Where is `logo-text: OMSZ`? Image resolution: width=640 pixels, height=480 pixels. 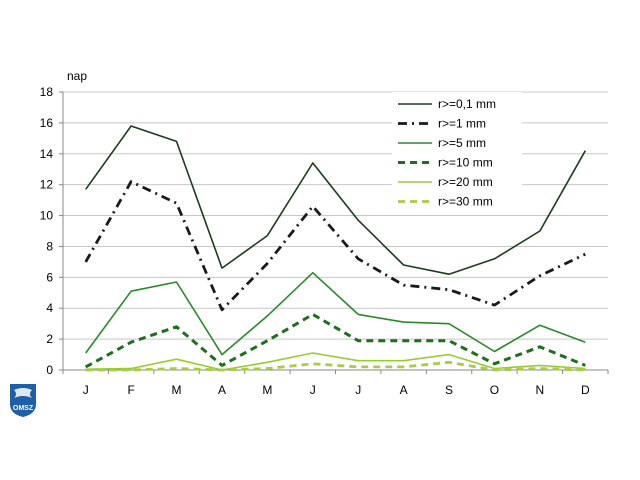 logo-text: OMSZ is located at coordinates (23, 408).